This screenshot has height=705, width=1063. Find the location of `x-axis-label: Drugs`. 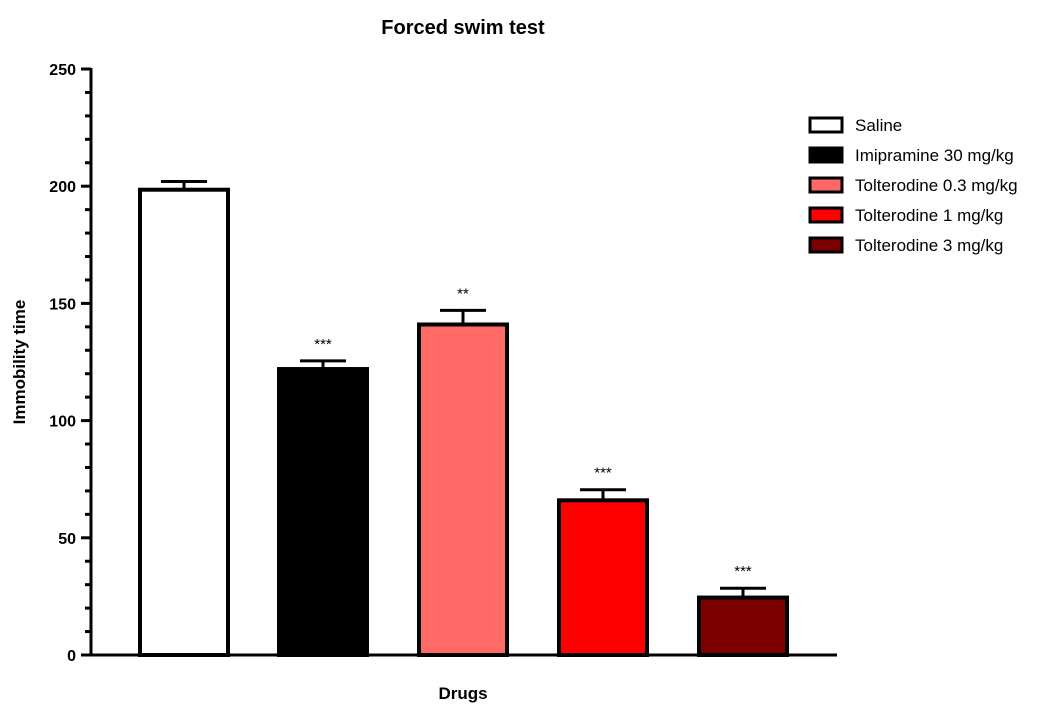

x-axis-label: Drugs is located at coordinates (462, 693).